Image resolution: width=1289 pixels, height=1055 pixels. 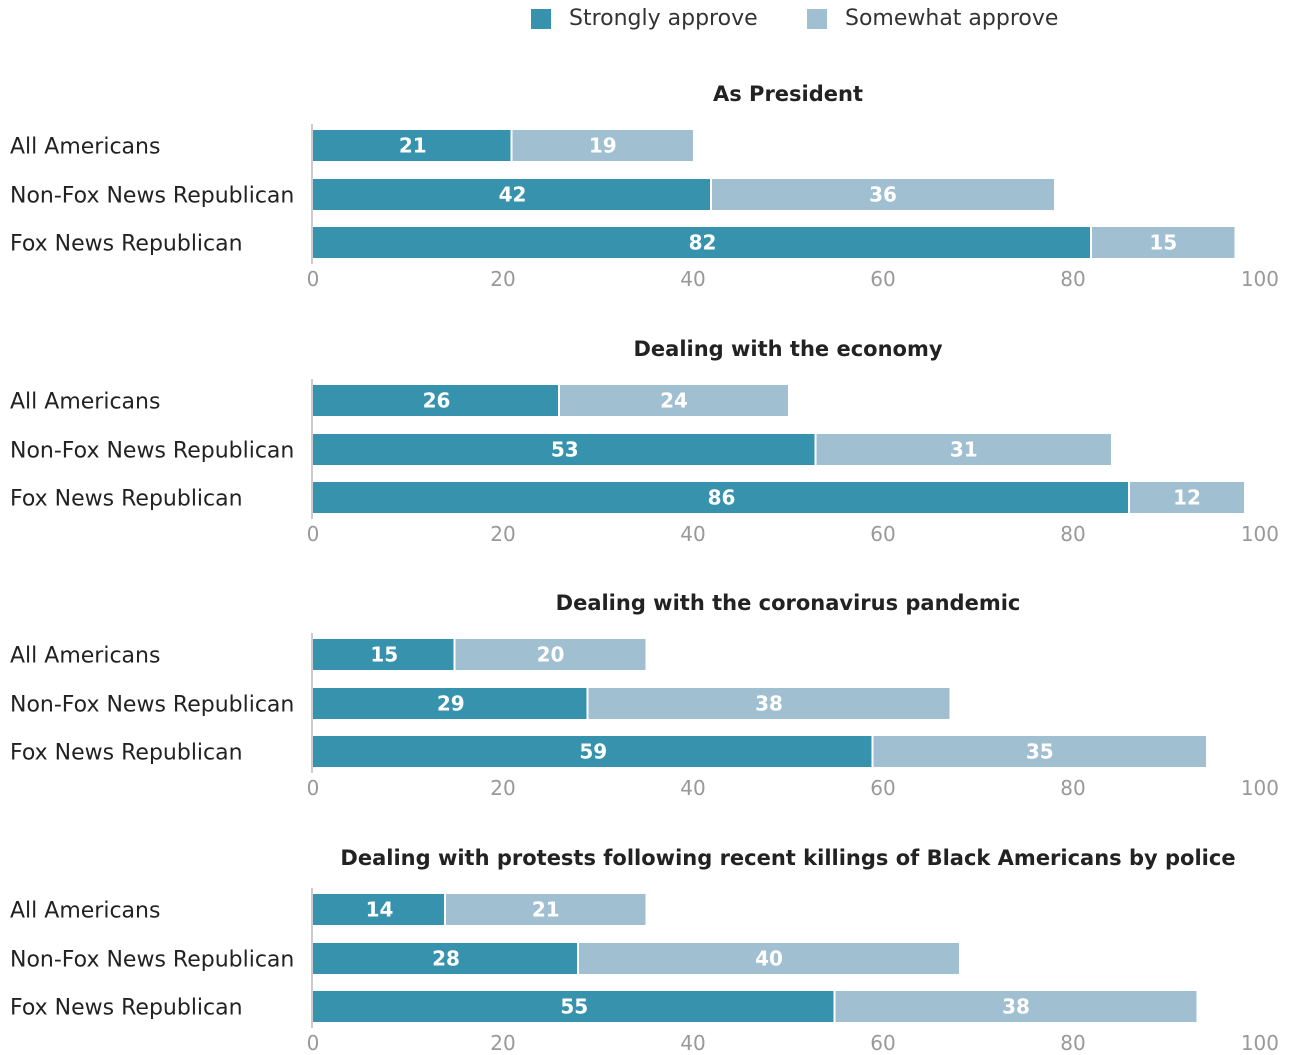 I want to click on data-label: 82, so click(x=703, y=243).